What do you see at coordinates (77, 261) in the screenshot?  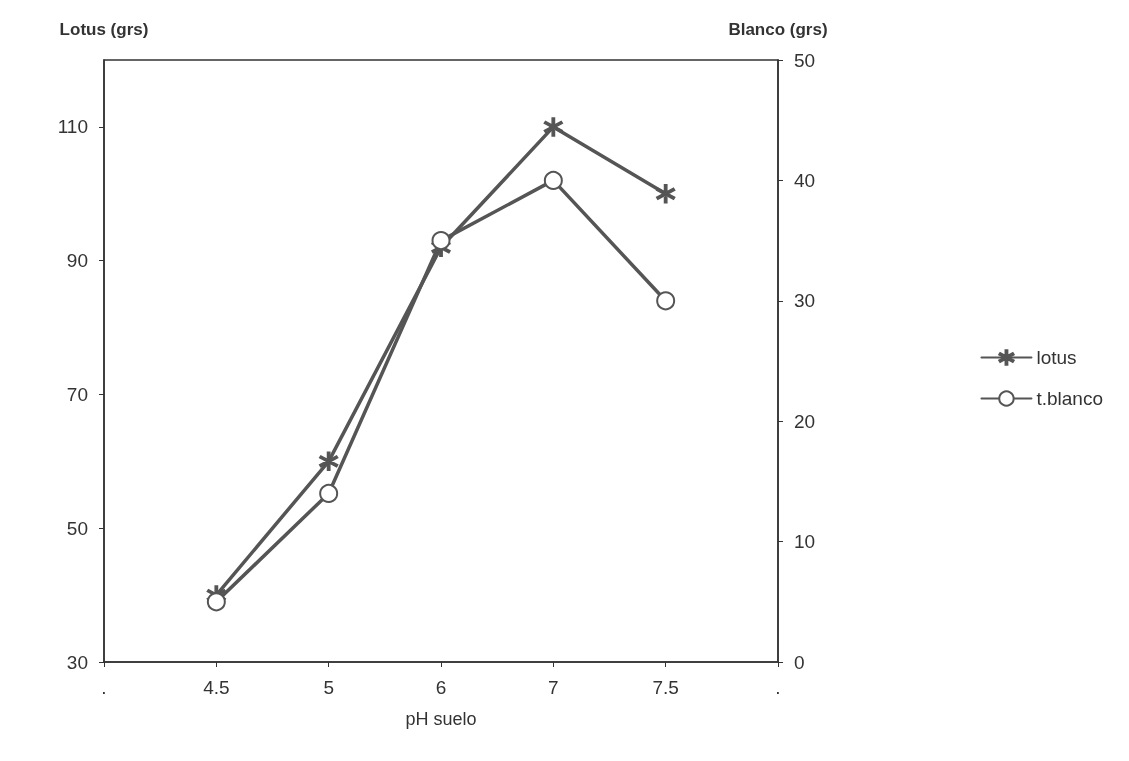 I see `y-tick-label: 90` at bounding box center [77, 261].